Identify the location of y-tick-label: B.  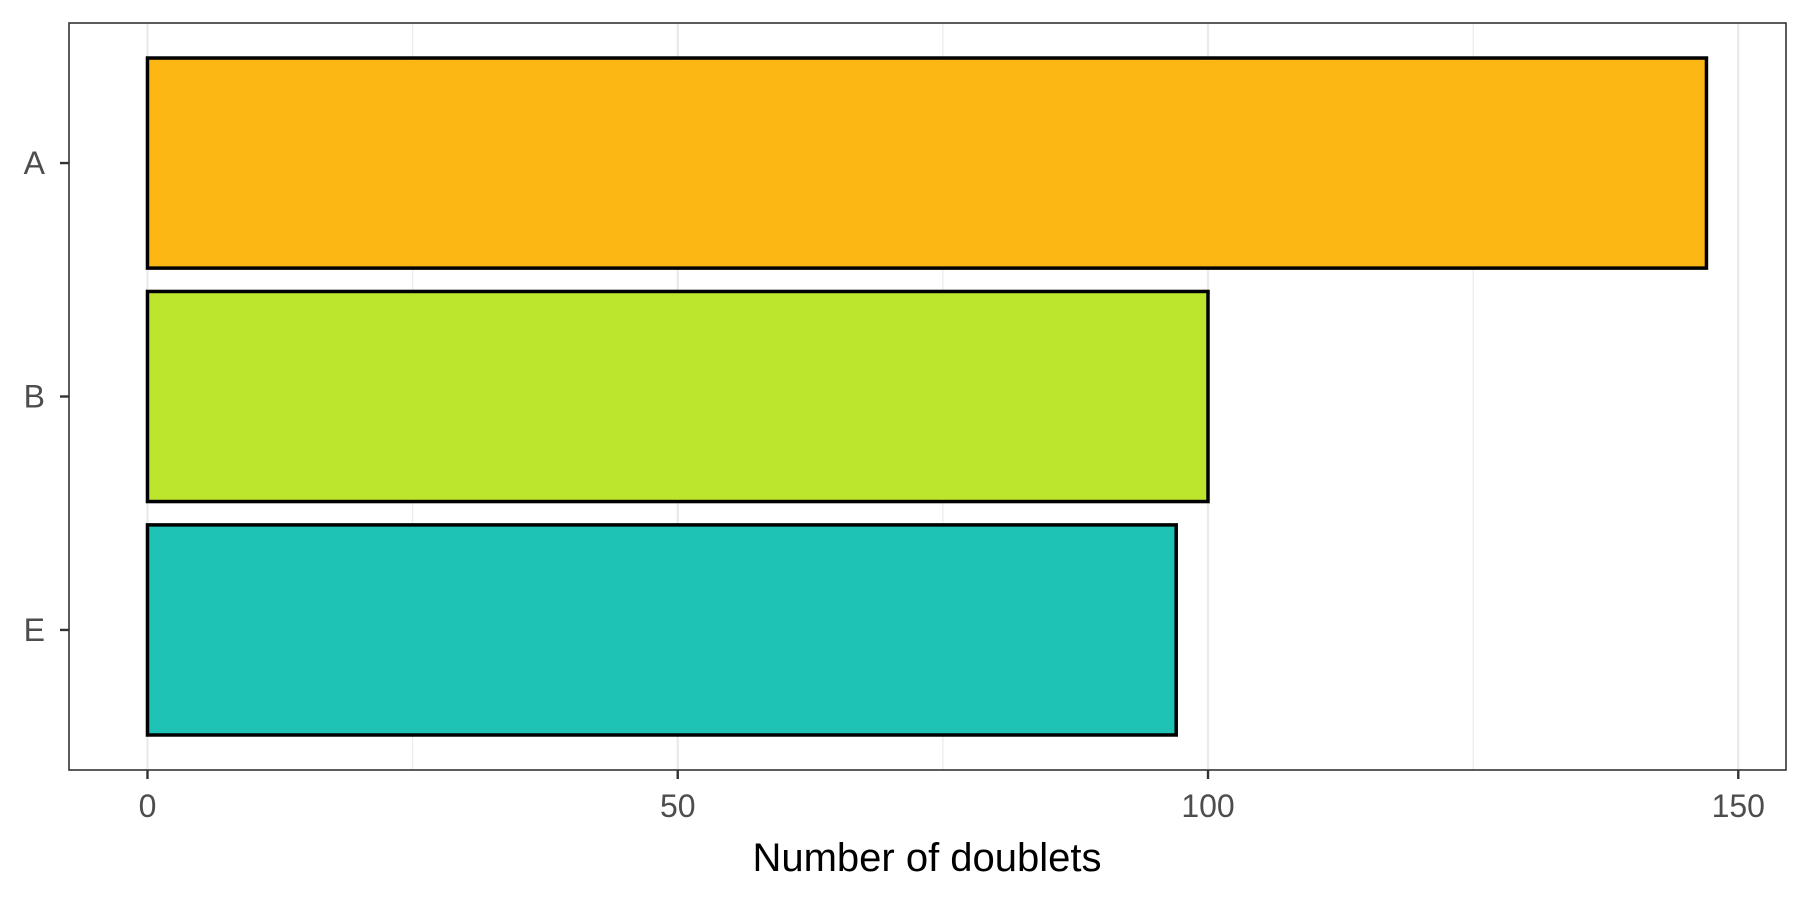
(34, 397).